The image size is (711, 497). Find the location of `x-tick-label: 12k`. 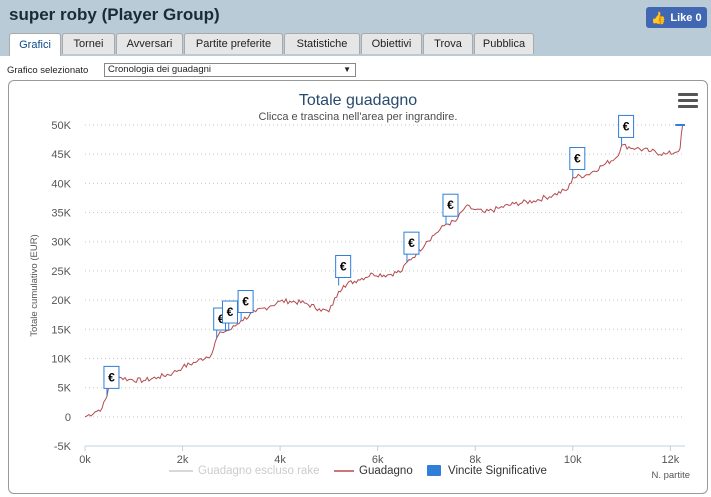

x-tick-label: 12k is located at coordinates (670, 460).